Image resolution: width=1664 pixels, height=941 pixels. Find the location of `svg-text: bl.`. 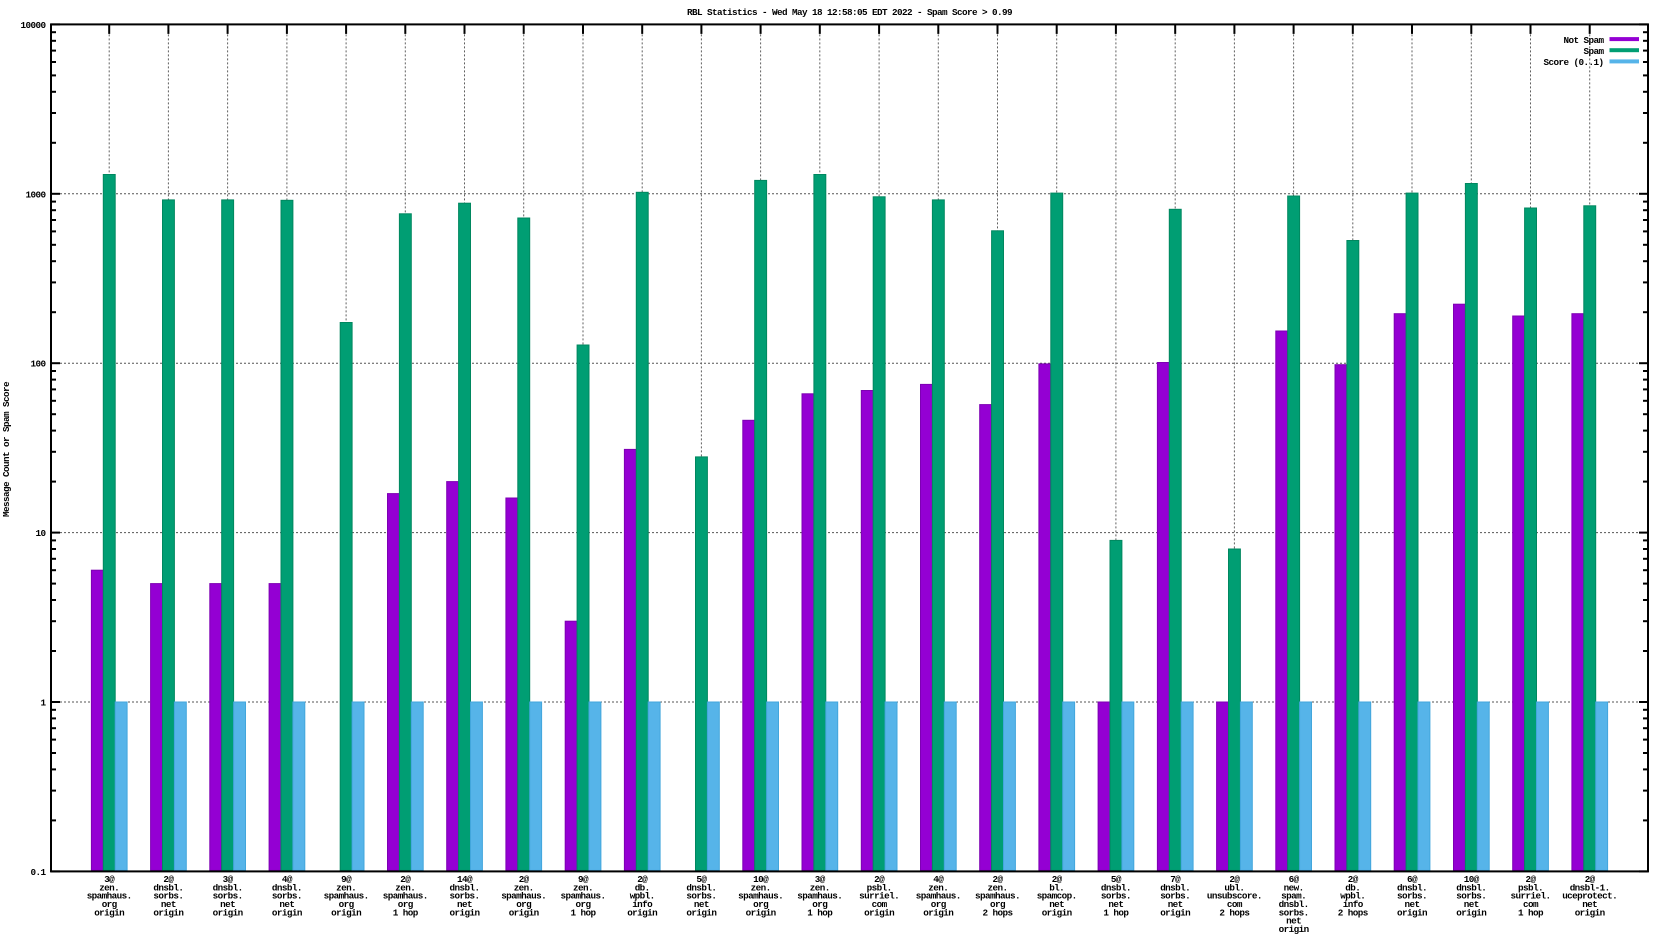

svg-text: bl. is located at coordinates (1056, 887).